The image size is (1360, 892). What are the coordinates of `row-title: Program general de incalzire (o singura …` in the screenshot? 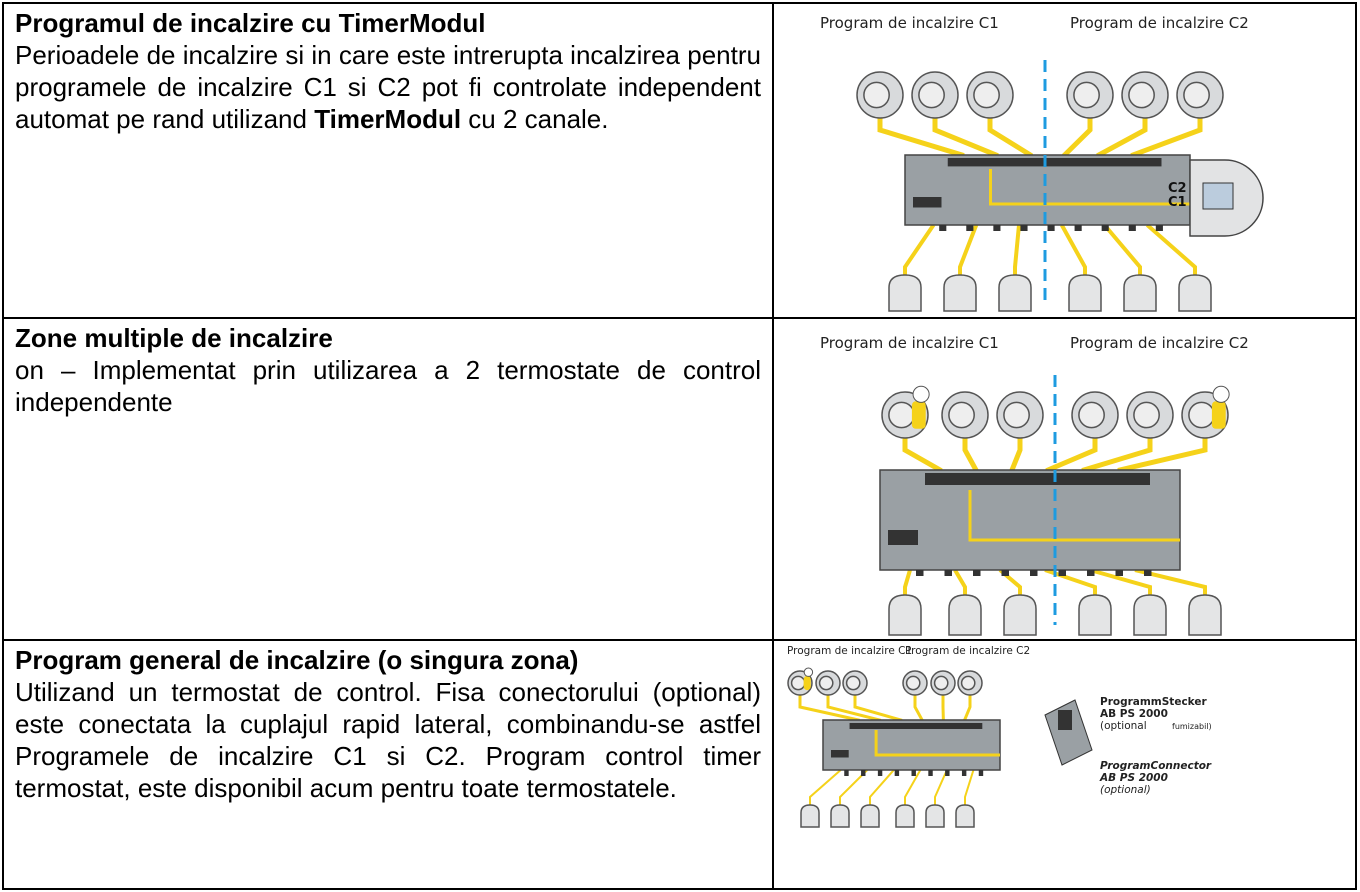 It's located at (297, 660).